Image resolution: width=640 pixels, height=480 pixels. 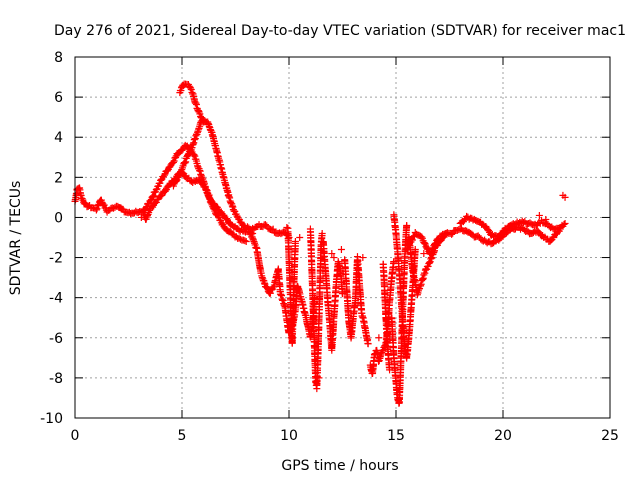 I want to click on y-tick-label: 6, so click(x=58, y=98).